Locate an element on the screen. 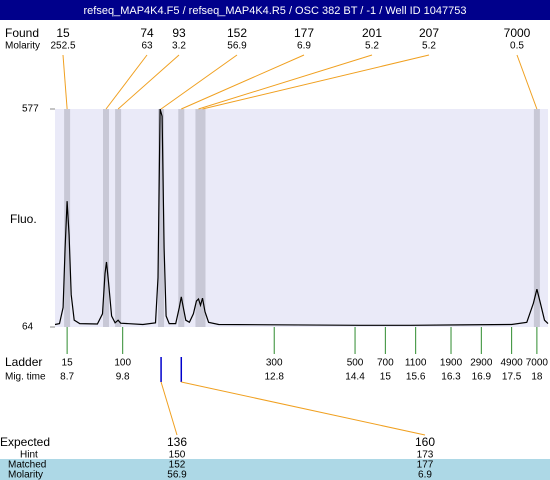 Image resolution: width=550 pixels, height=480 pixels. molarity-row-label: Molarity is located at coordinates (25, 475).